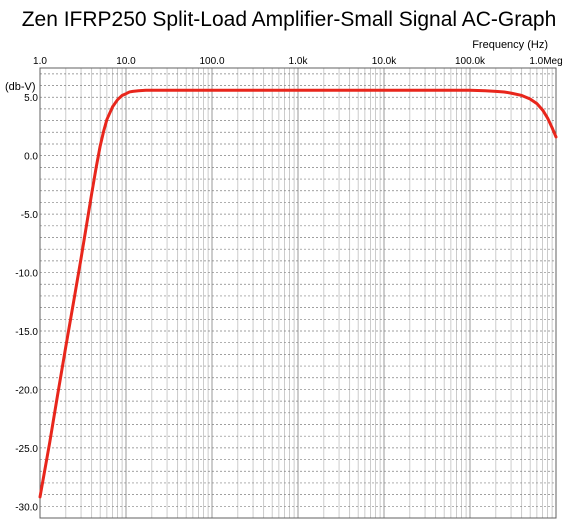  What do you see at coordinates (31, 98) in the screenshot?
I see `y-tick-label: 5.0` at bounding box center [31, 98].